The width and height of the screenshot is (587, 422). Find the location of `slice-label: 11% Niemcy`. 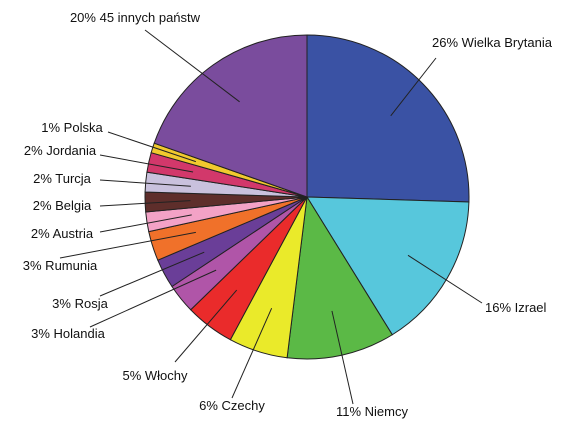

slice-label: 11% Niemcy is located at coordinates (372, 411).